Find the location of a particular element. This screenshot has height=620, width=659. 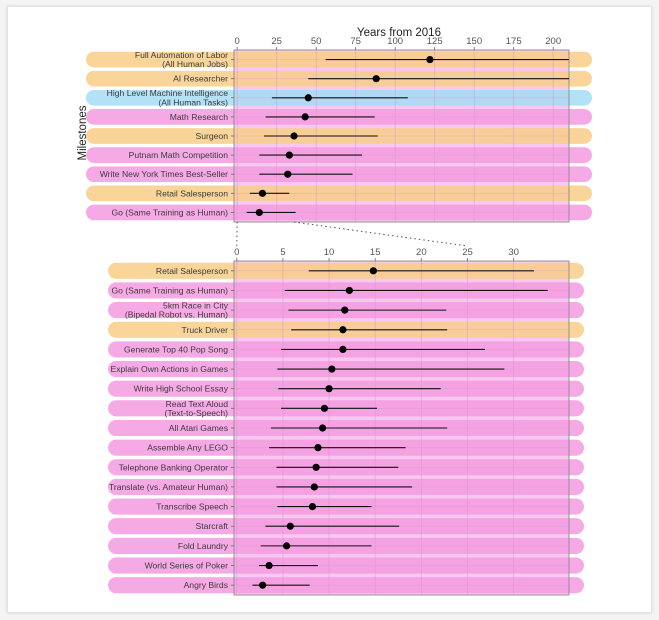

y-axis-title: Milestones is located at coordinates (83, 132).